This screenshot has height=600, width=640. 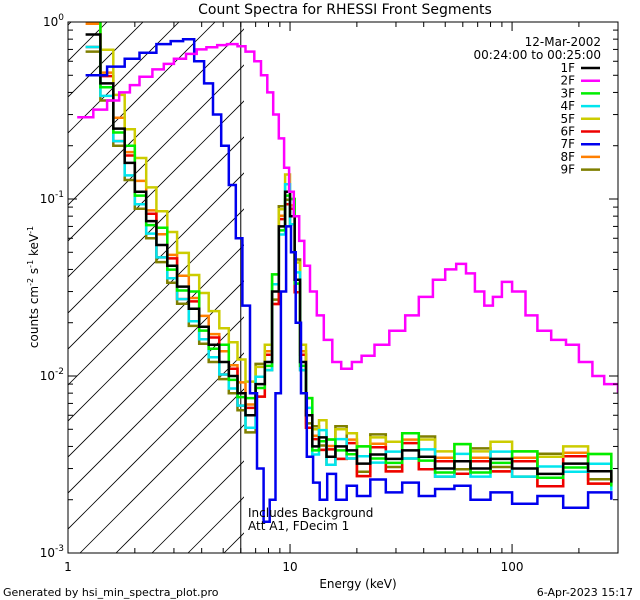 I want to click on x-tick-label: 10, so click(x=289, y=567).